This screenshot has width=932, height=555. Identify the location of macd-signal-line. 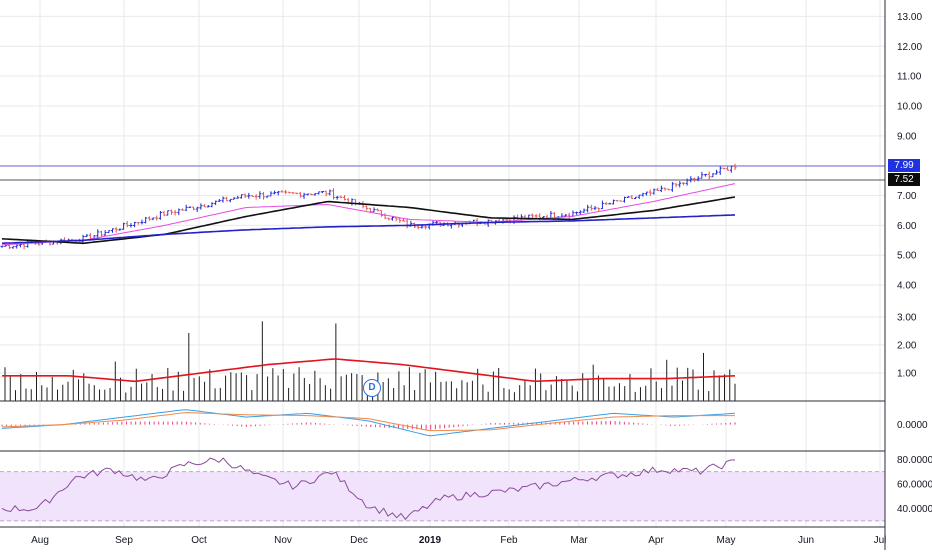
(368, 422).